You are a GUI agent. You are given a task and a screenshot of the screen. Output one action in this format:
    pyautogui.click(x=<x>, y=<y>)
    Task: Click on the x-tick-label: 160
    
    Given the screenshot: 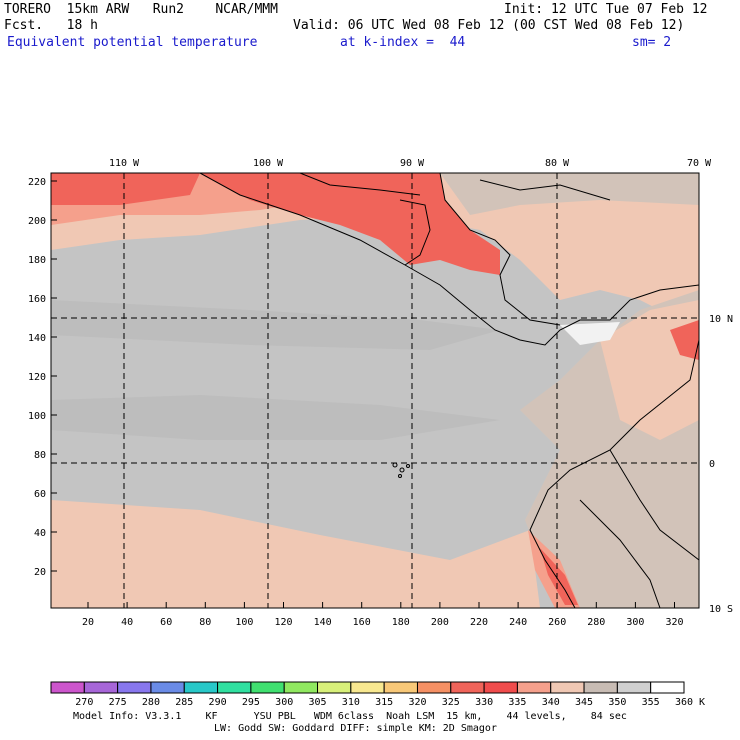 What is the action you would take?
    pyautogui.click(x=362, y=622)
    